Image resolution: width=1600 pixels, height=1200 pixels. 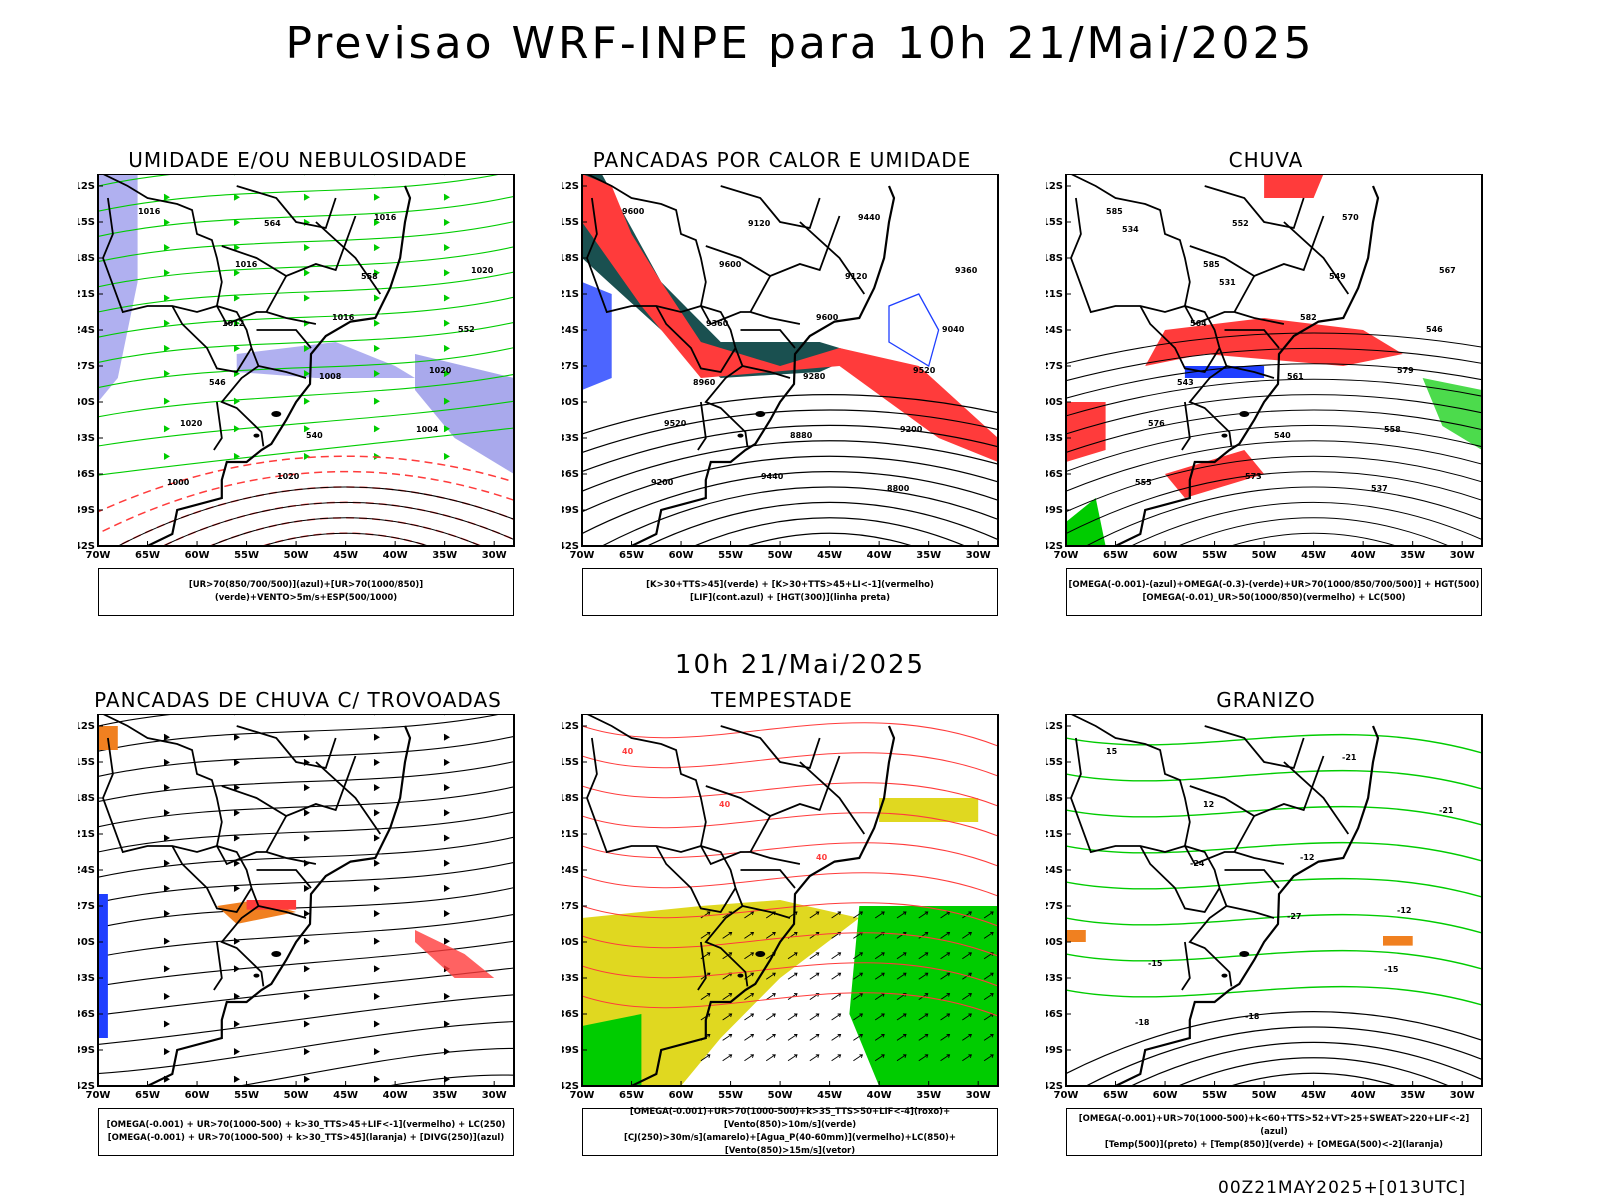 What do you see at coordinates (1350, 217) in the screenshot?
I see `contour-label: 570` at bounding box center [1350, 217].